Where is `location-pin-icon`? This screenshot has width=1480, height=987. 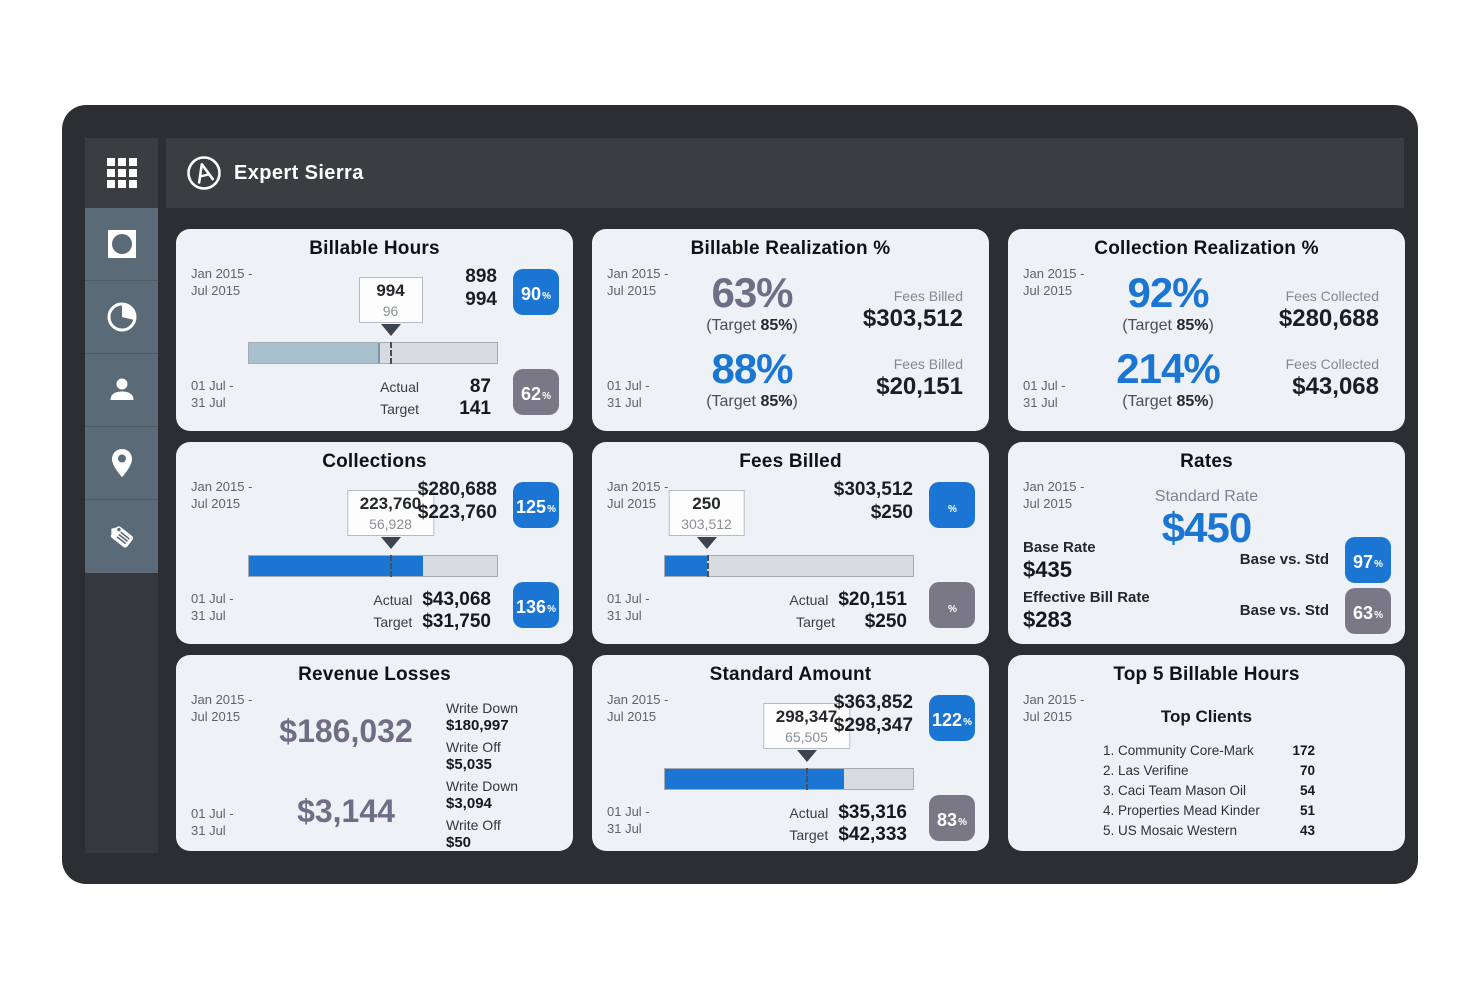 location-pin-icon is located at coordinates (121, 463).